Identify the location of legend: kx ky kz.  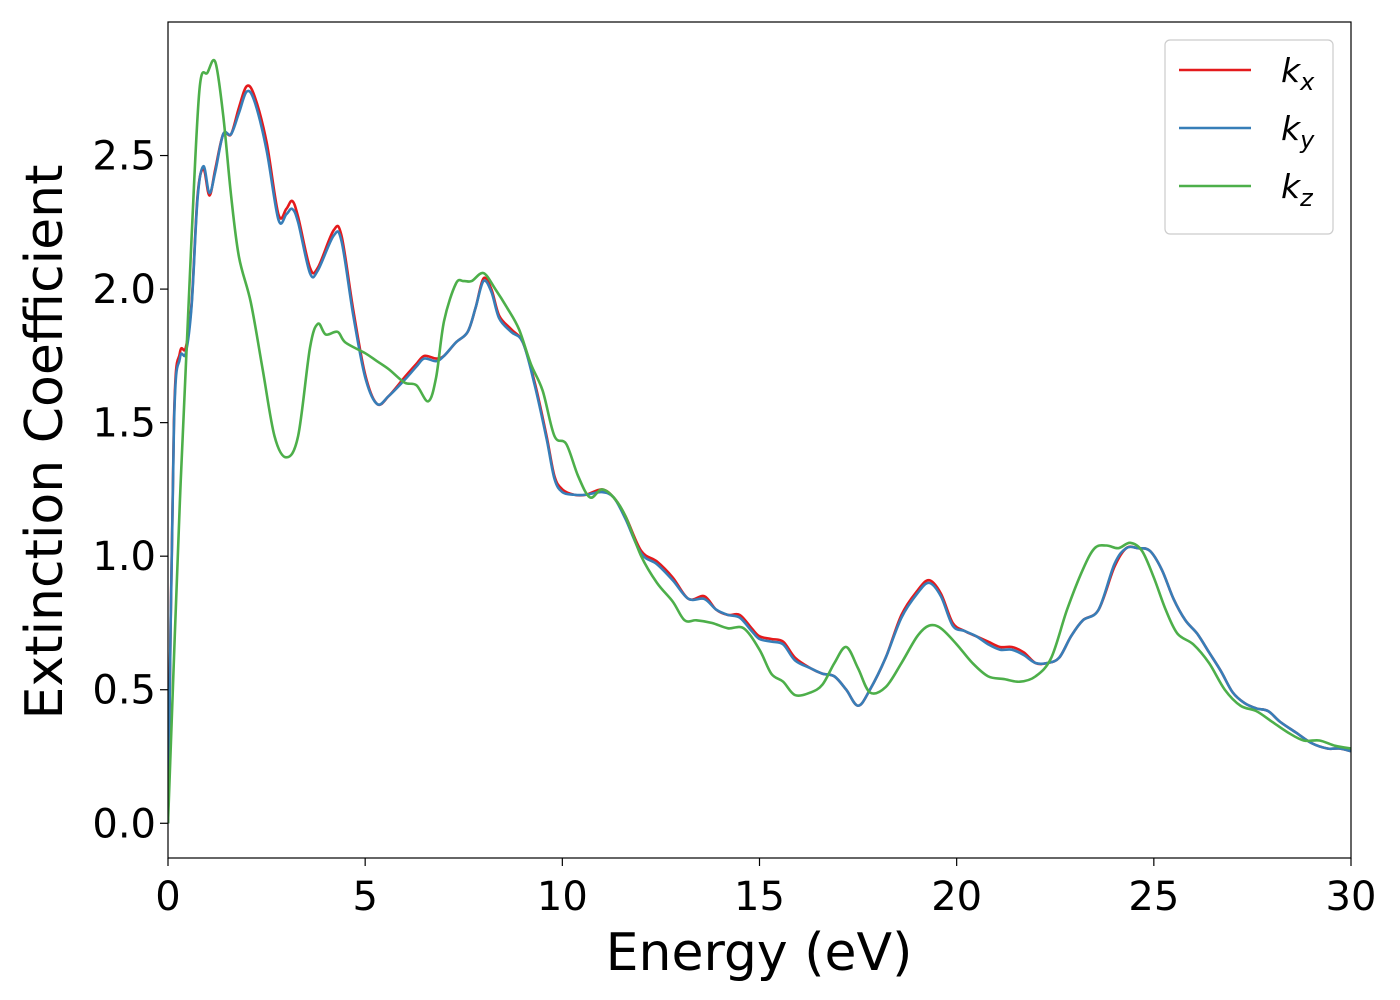
(1249, 137).